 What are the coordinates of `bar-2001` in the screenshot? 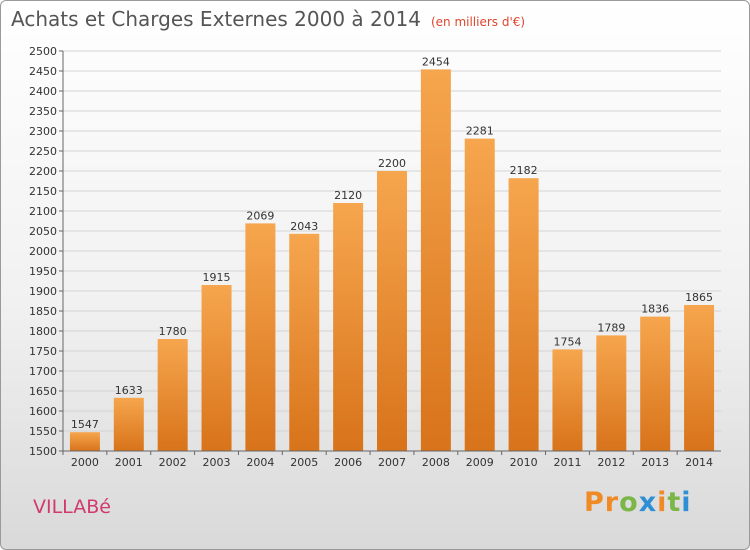 It's located at (128, 424).